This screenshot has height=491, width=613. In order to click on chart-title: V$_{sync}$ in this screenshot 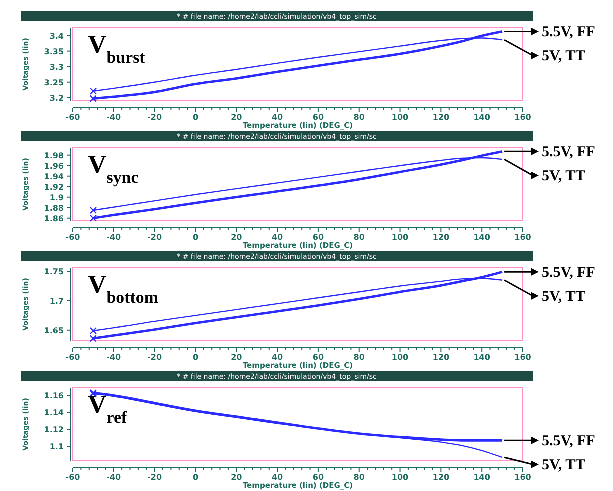, I will do `click(114, 168)`.